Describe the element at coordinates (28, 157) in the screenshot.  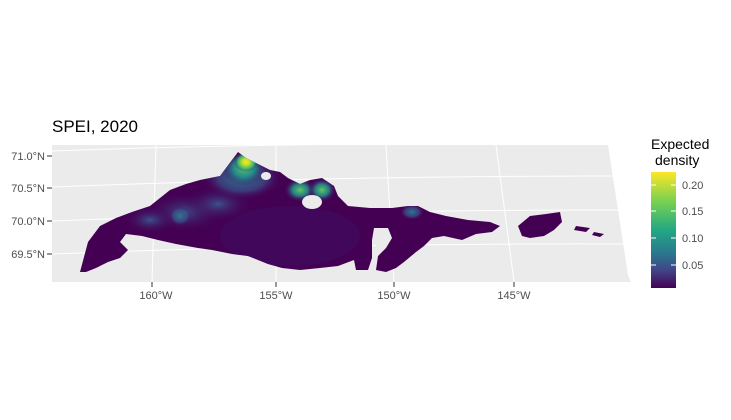
I see `lat-tick-label: 71.0°N` at that location.